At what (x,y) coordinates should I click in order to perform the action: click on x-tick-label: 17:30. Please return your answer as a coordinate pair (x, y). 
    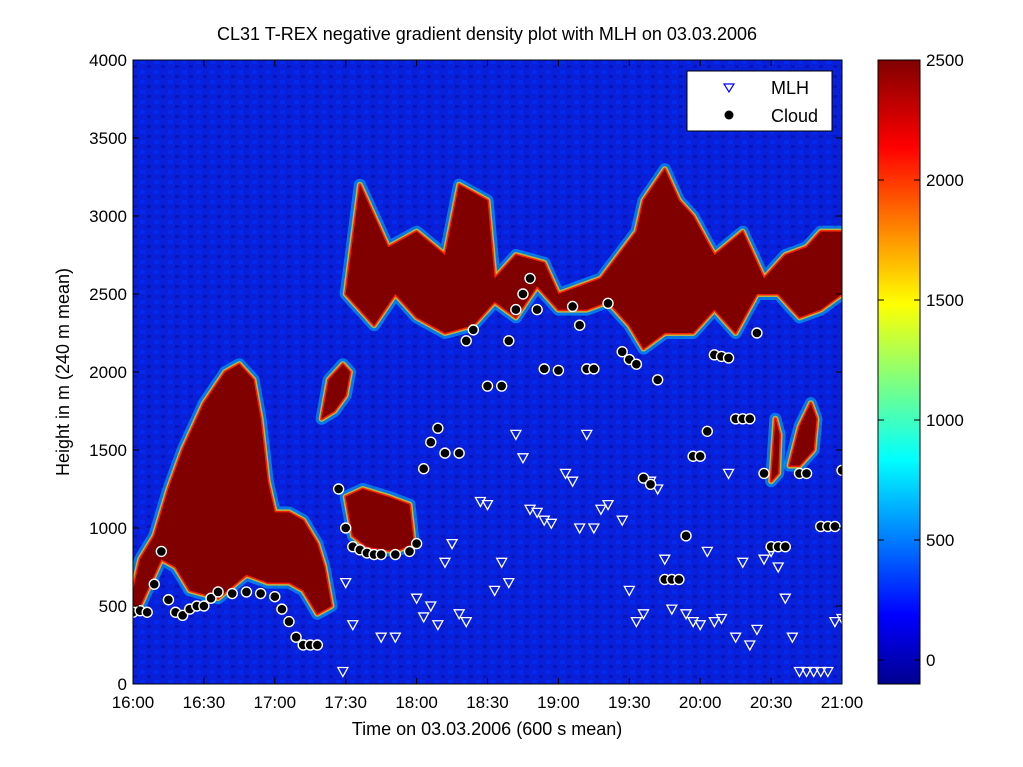
    Looking at the image, I should click on (345, 702).